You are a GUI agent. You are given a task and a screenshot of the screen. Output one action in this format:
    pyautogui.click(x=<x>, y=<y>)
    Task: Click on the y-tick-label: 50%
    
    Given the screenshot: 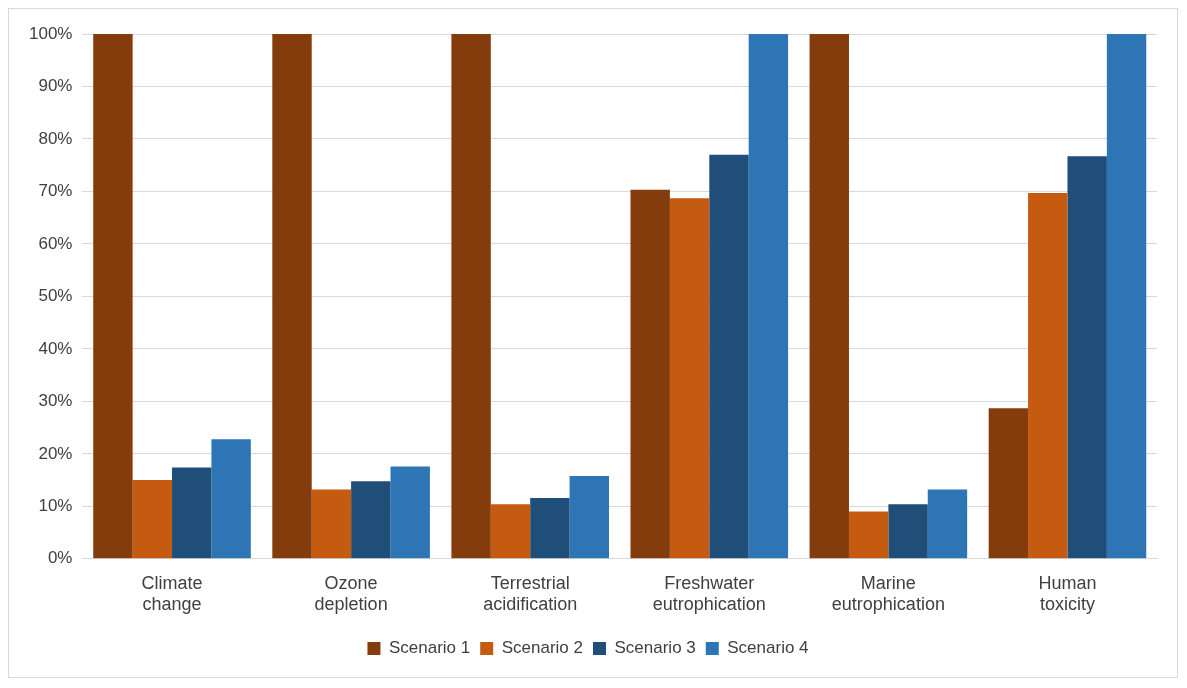 What is the action you would take?
    pyautogui.click(x=55, y=296)
    